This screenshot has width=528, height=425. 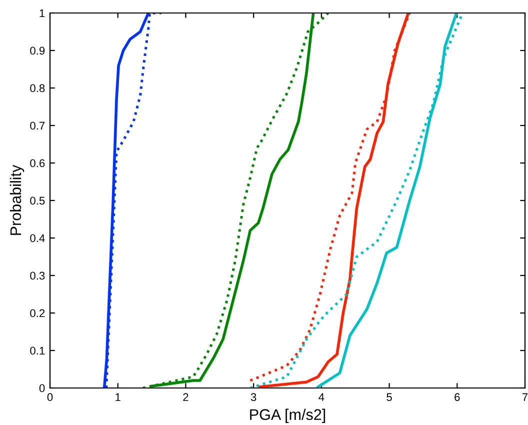 What do you see at coordinates (37, 200) in the screenshot?
I see `y-tick-label: 0.5` at bounding box center [37, 200].